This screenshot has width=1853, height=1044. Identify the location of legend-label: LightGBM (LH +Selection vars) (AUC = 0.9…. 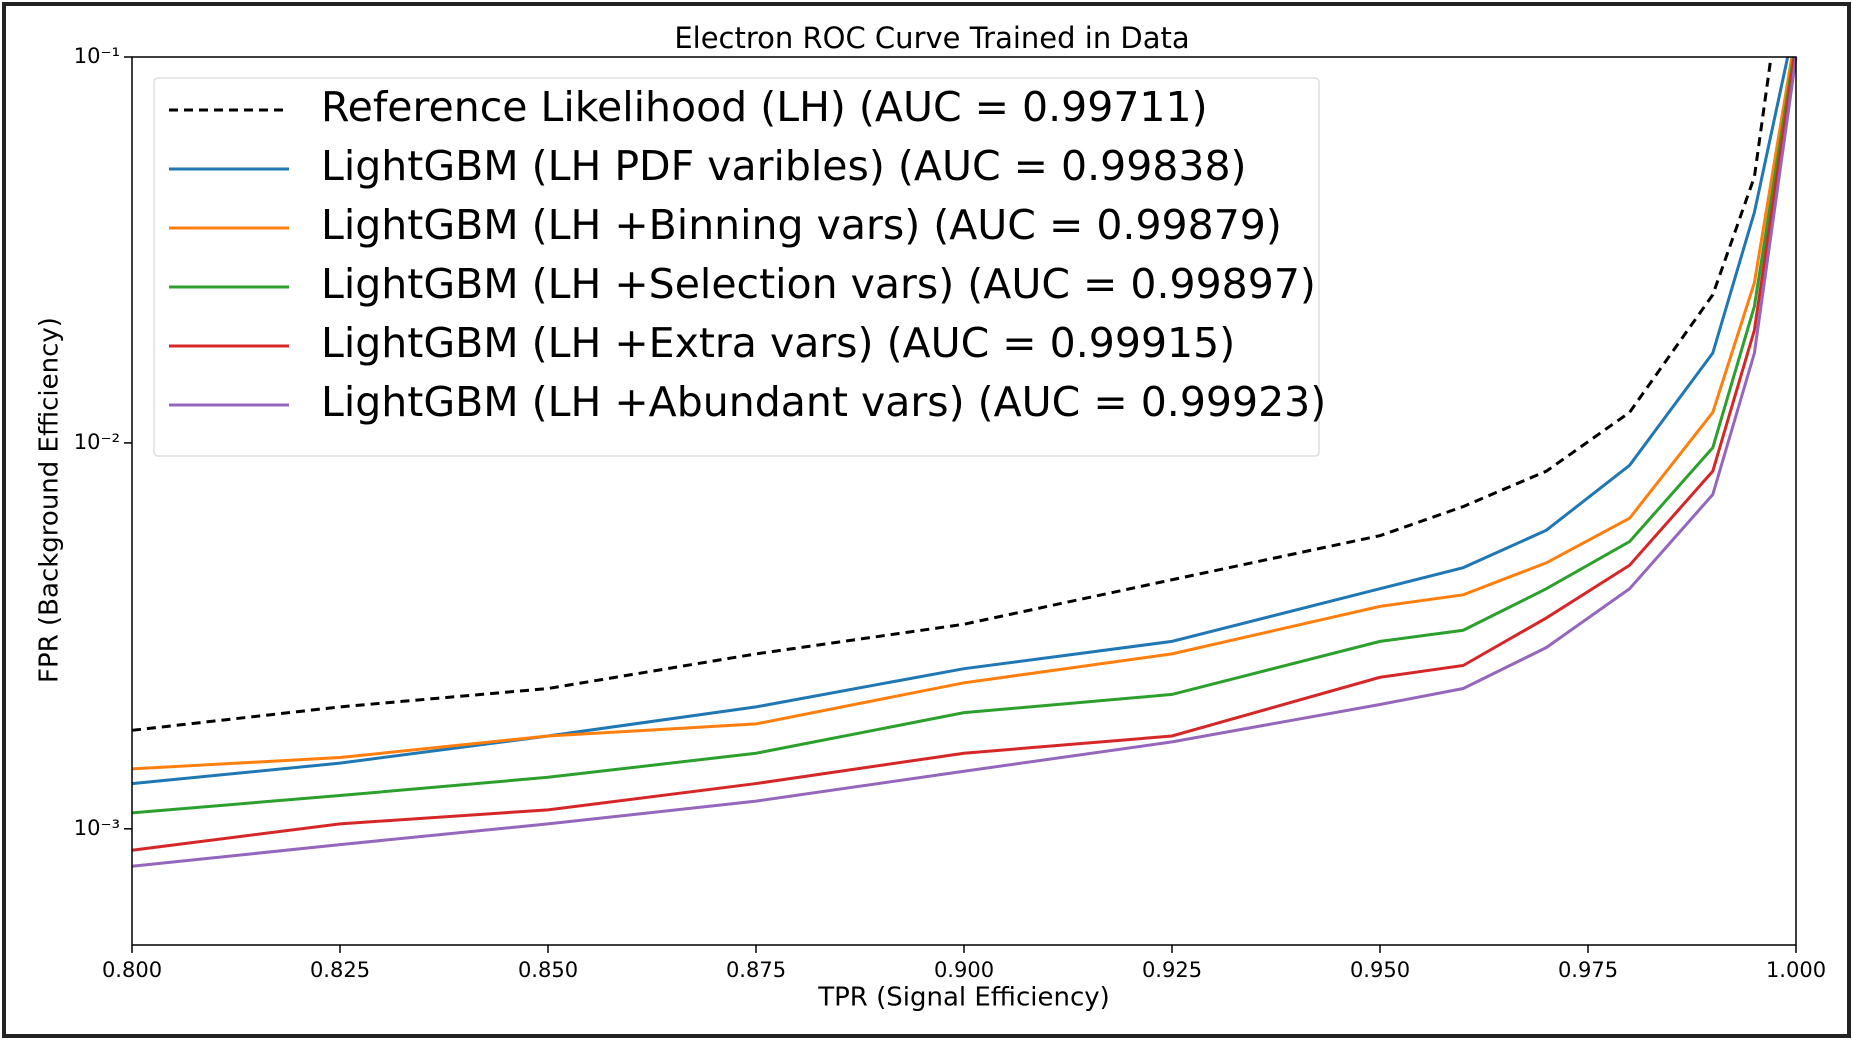
(818, 284).